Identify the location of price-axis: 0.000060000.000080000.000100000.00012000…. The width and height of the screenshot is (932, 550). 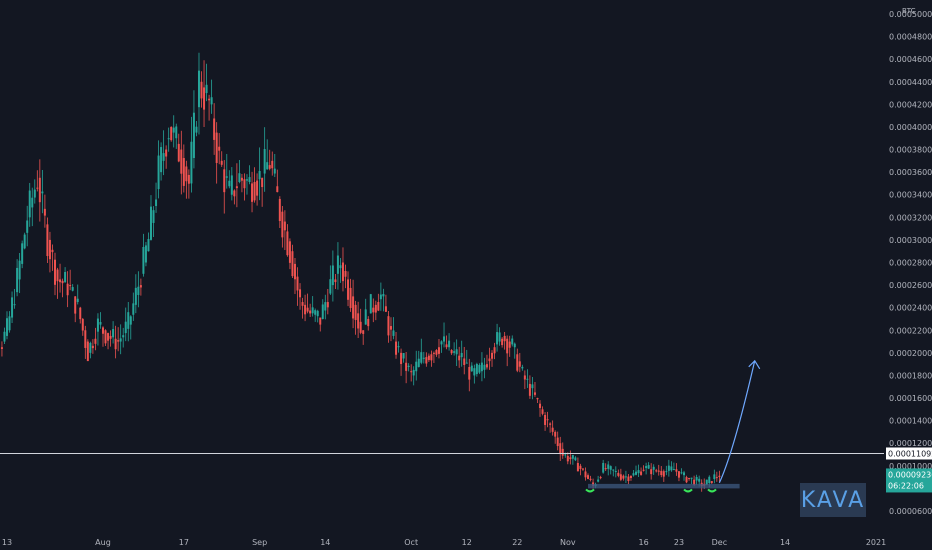
(910, 263).